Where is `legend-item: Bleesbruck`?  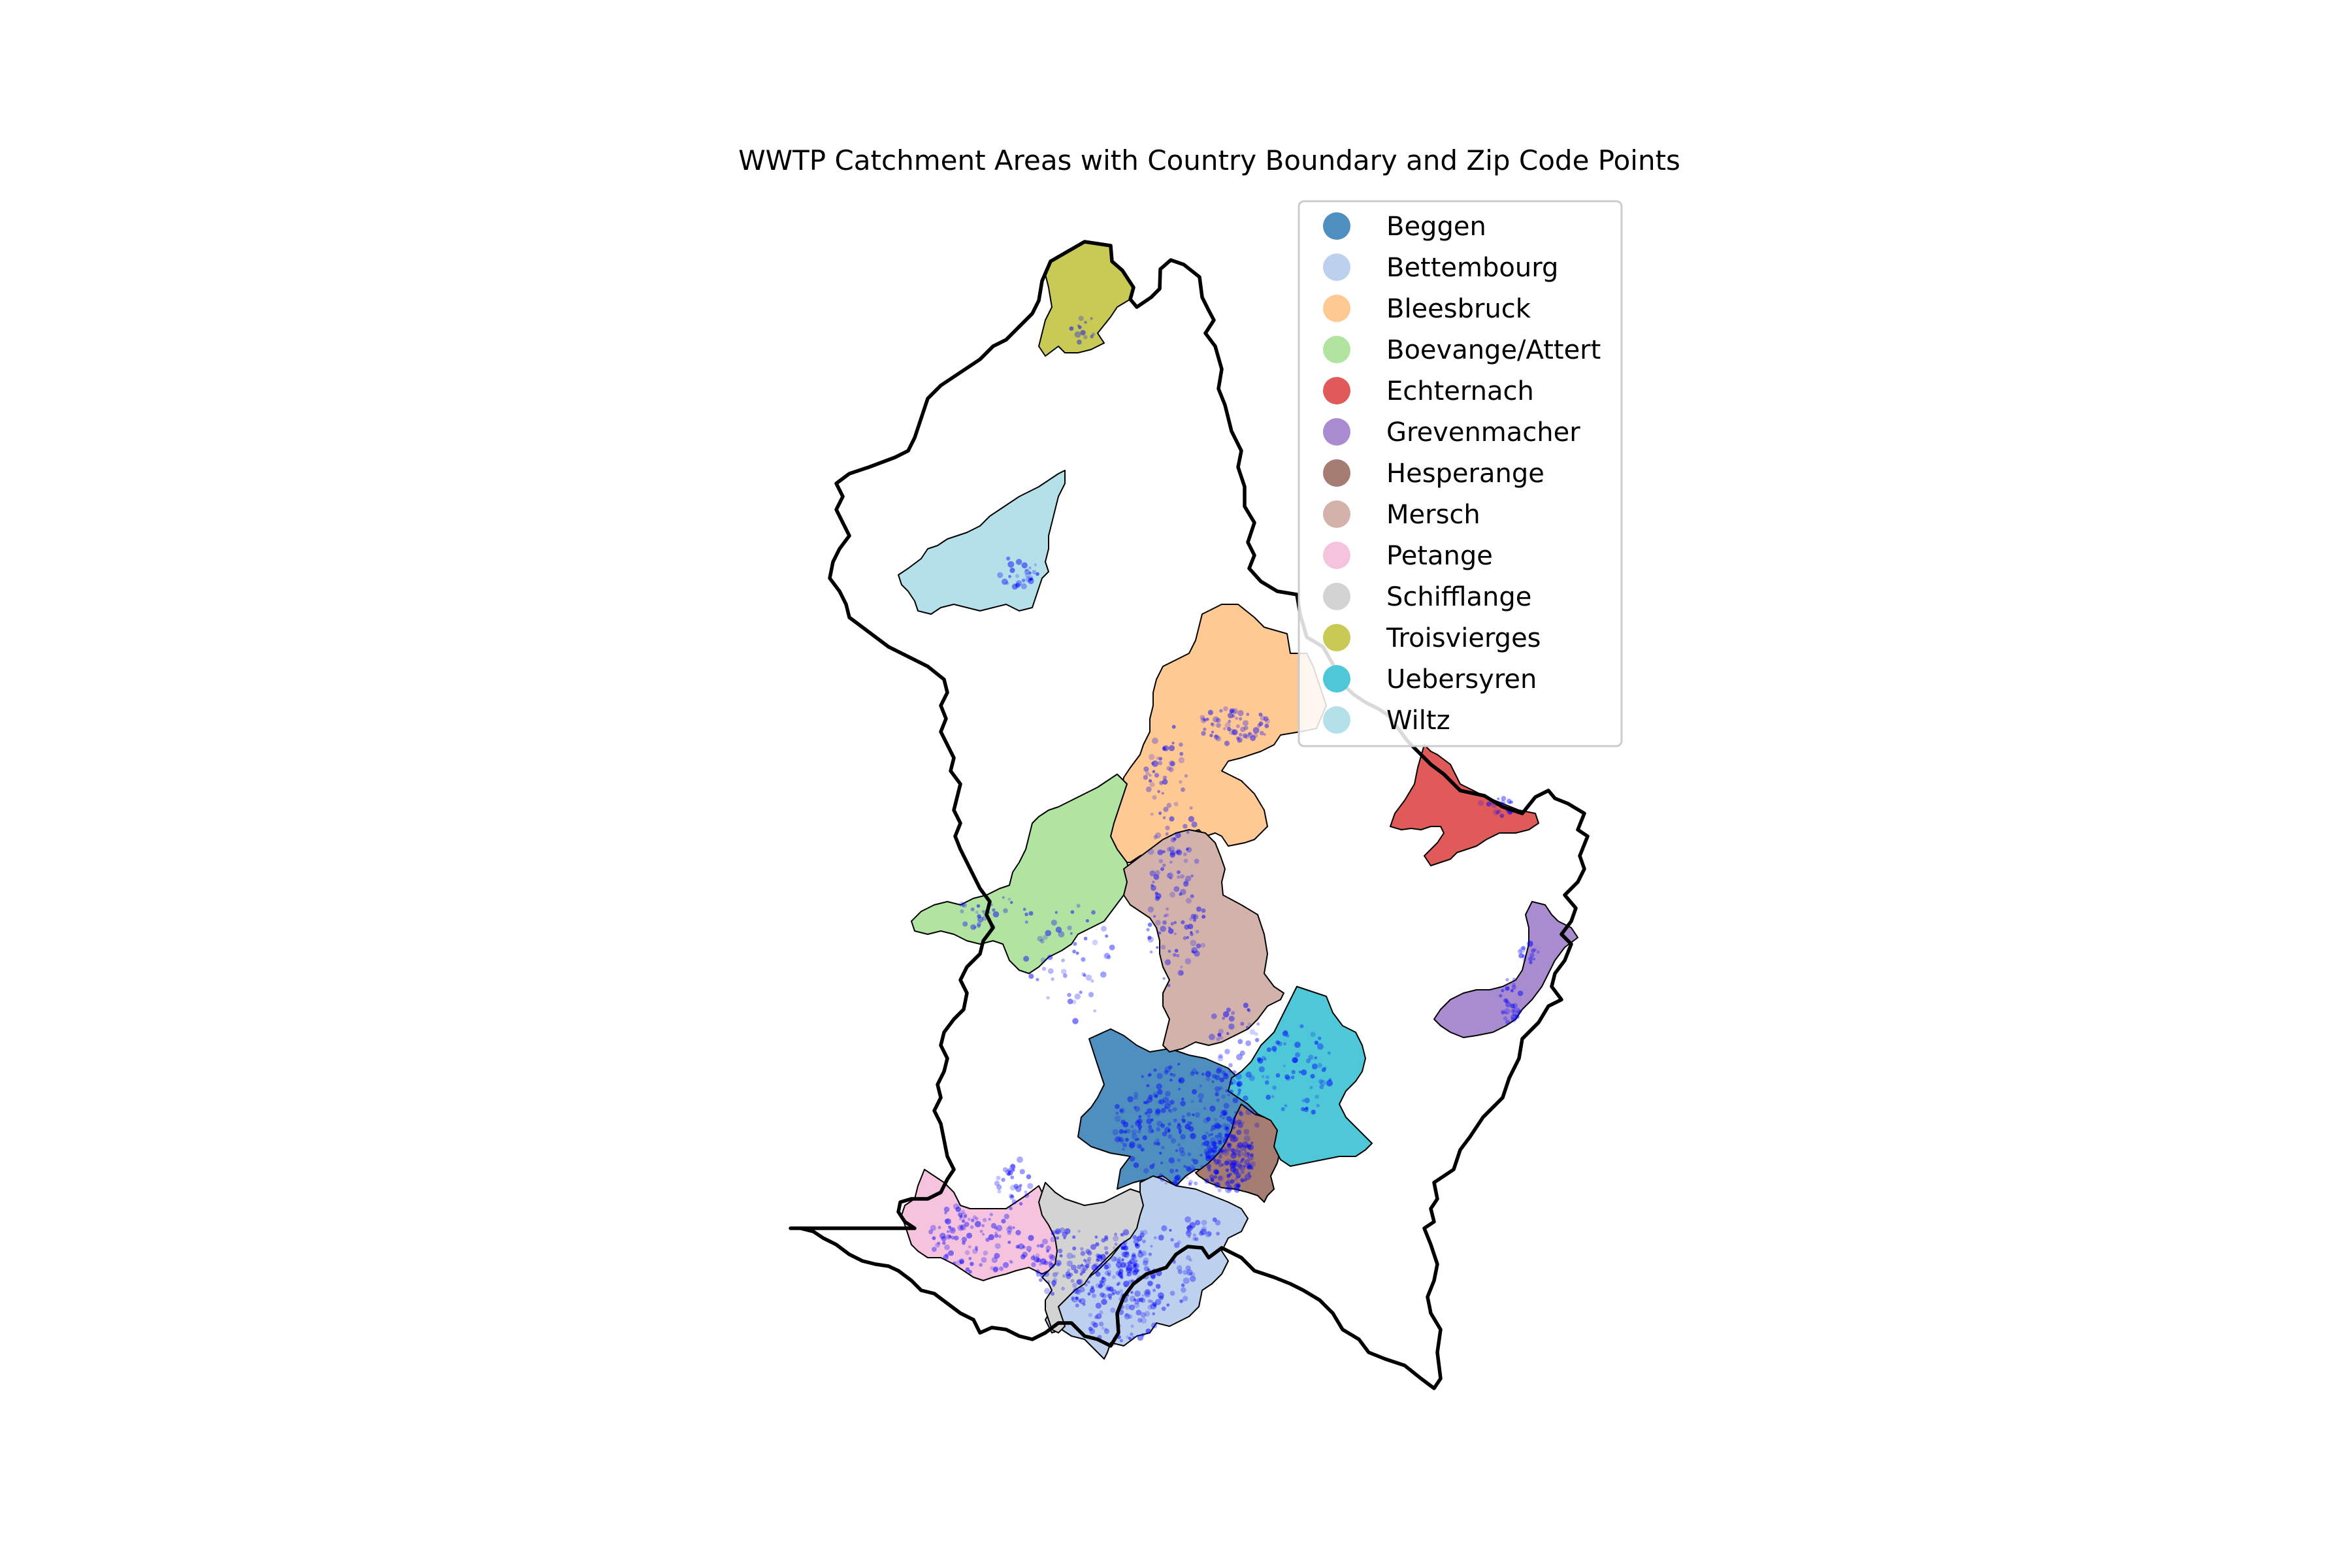
legend-item: Bleesbruck is located at coordinates (1427, 309).